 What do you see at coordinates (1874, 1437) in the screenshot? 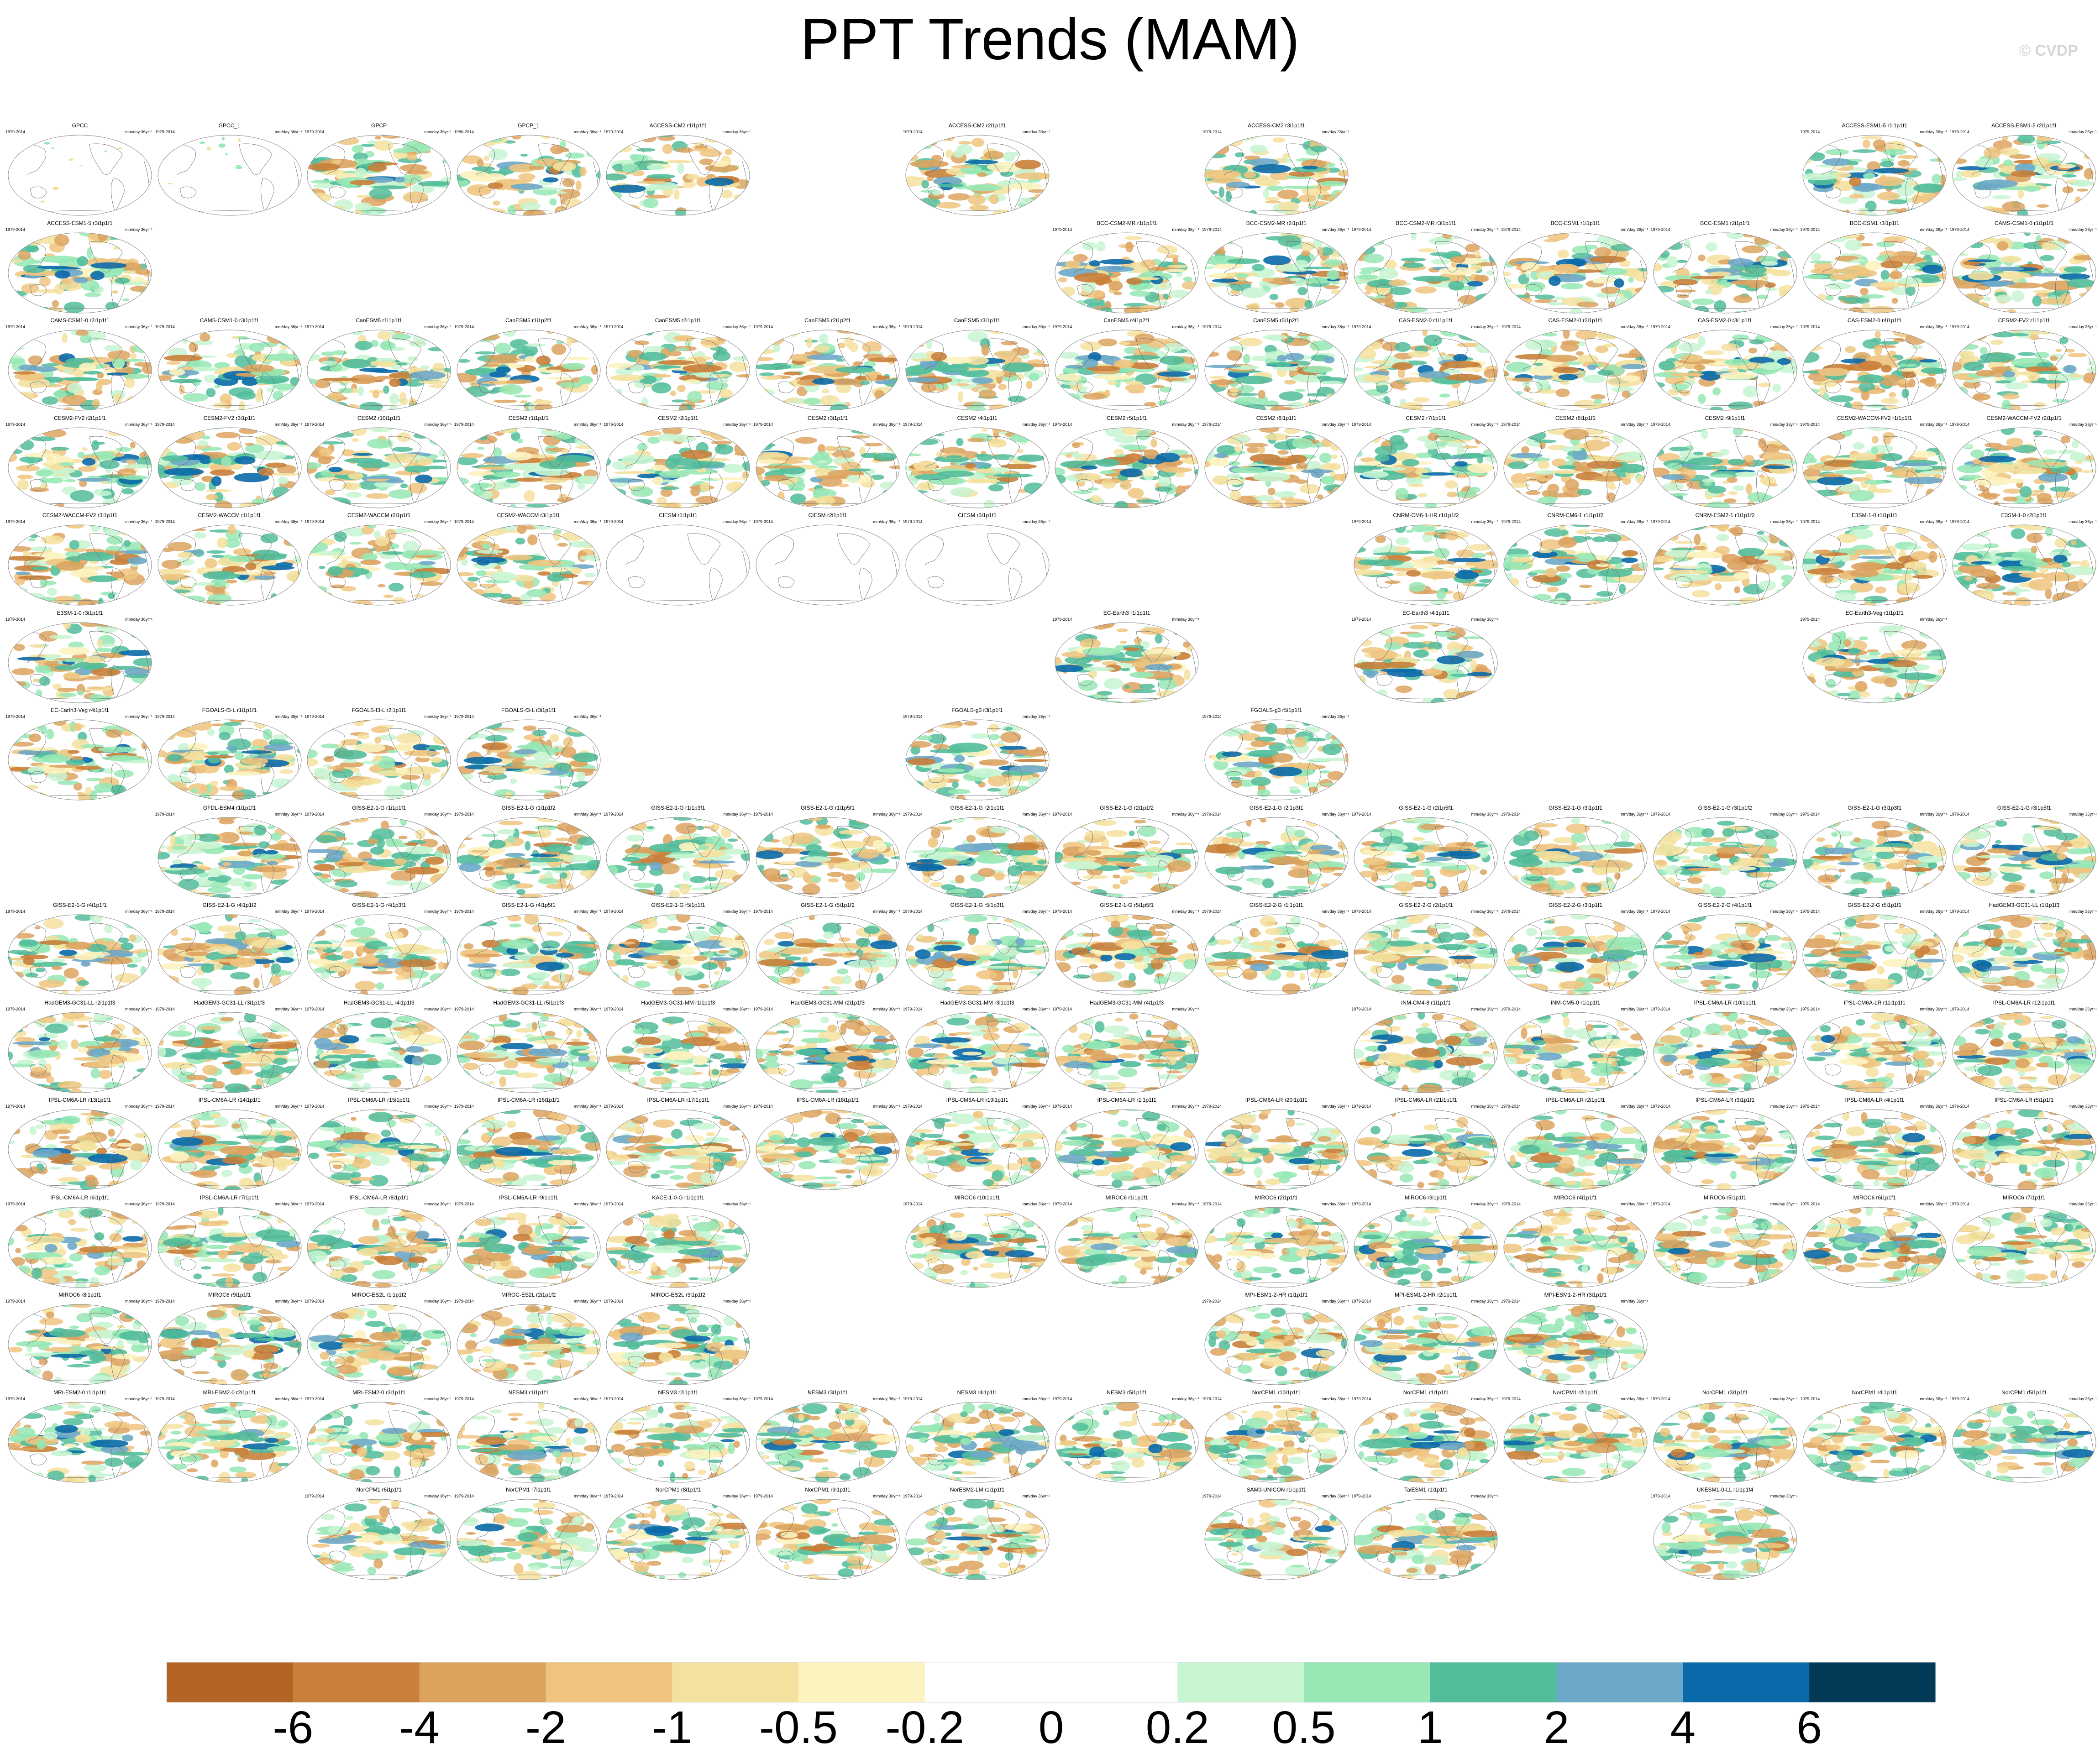
I see `map-panel: NorCPM1 r4i1p1f1 1979-2014 mm/day 36yr⁻¹` at bounding box center [1874, 1437].